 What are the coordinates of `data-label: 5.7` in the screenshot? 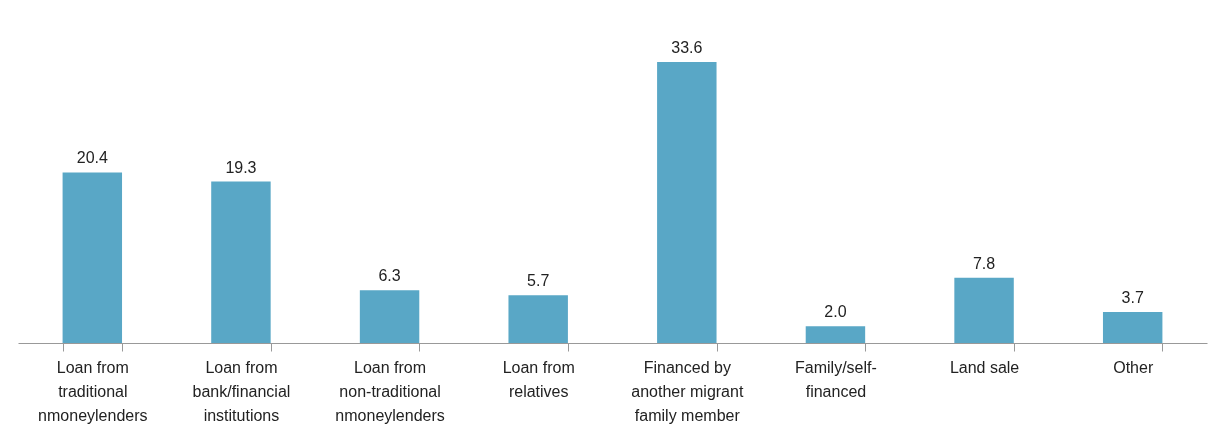 It's located at (538, 281).